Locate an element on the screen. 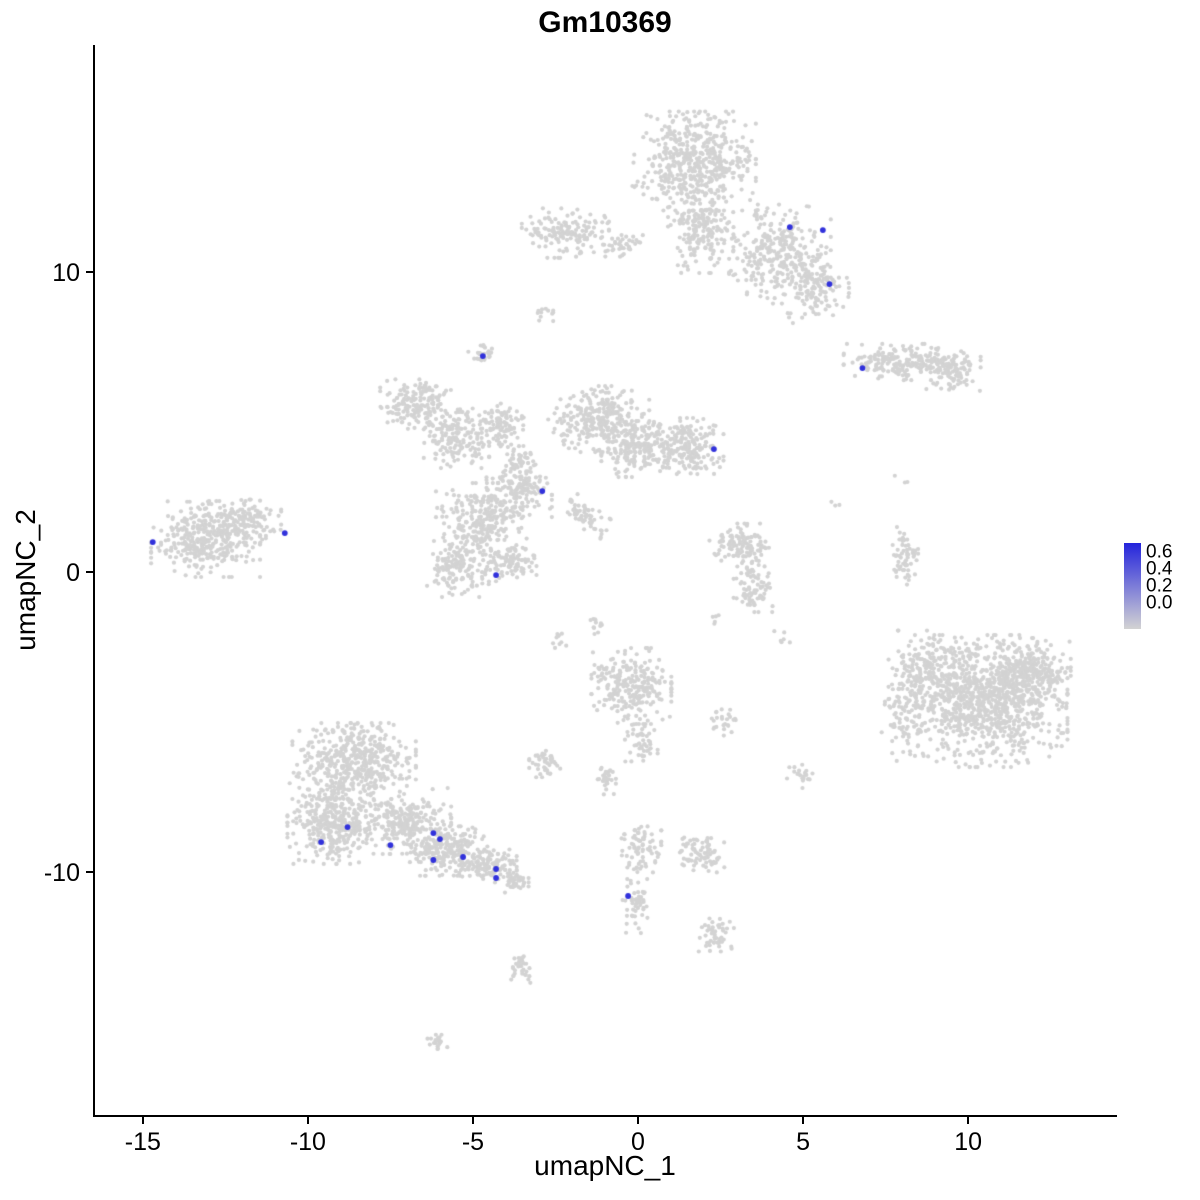 The width and height of the screenshot is (1200, 1200). y-axis-label: umapNC_2 is located at coordinates (25, 580).